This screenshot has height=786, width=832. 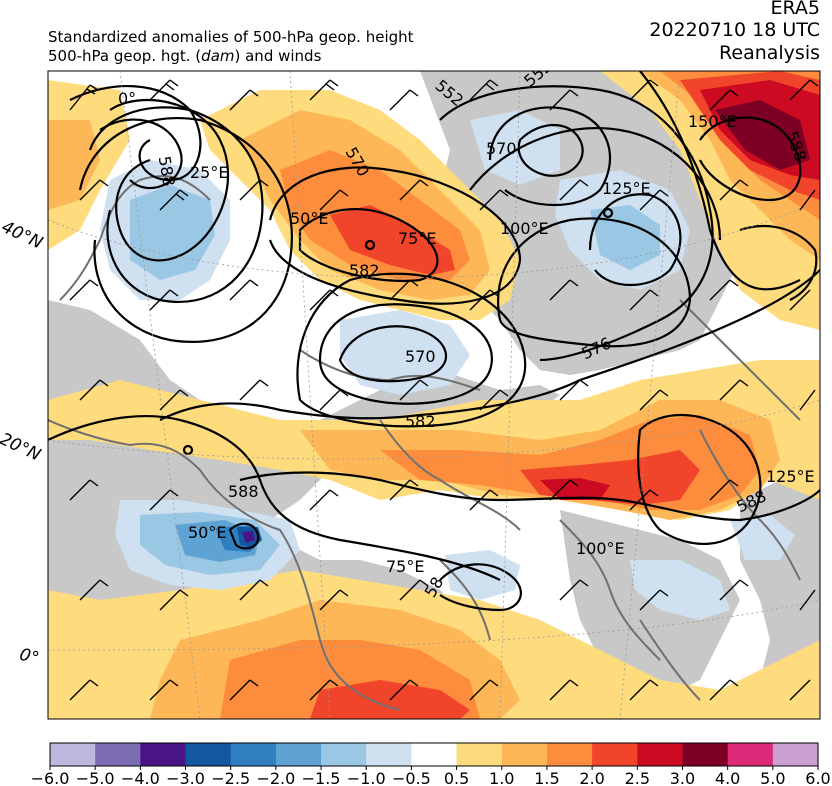 What do you see at coordinates (734, 30) in the screenshot?
I see `valid-datetime: 20220710 18 UTC` at bounding box center [734, 30].